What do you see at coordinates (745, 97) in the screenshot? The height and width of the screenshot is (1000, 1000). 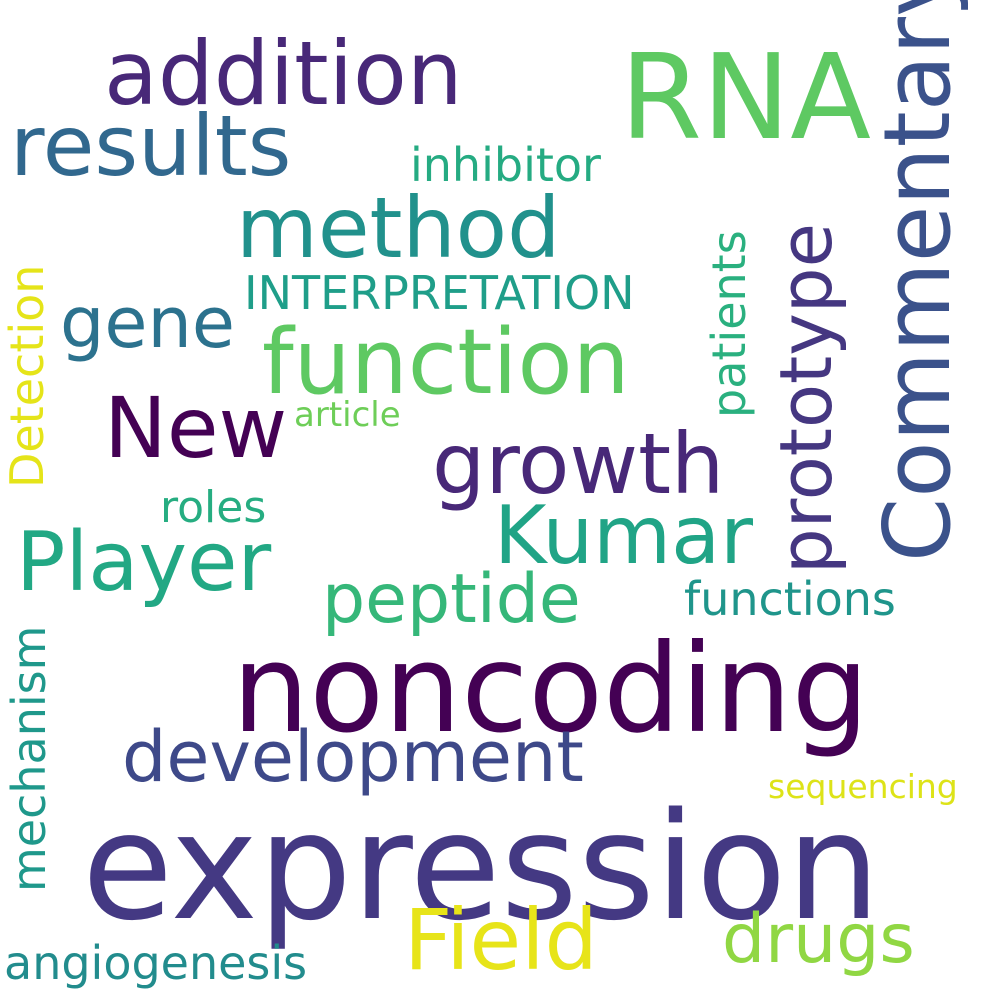 I see `word-rna: RNA` at bounding box center [745, 97].